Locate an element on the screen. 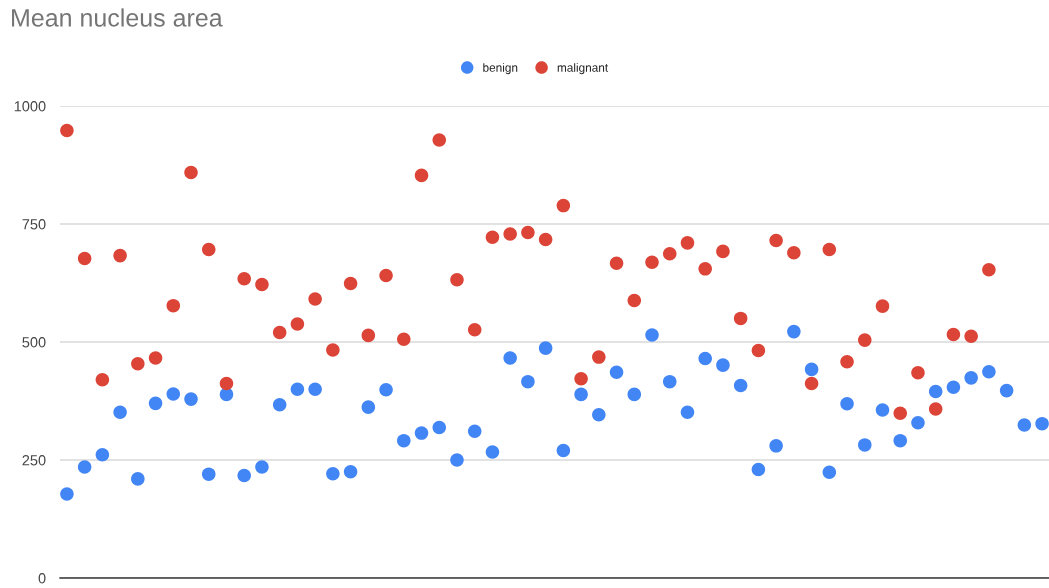 This screenshot has height=588, width=1049. y-tick-label: 1000 is located at coordinates (30, 106).